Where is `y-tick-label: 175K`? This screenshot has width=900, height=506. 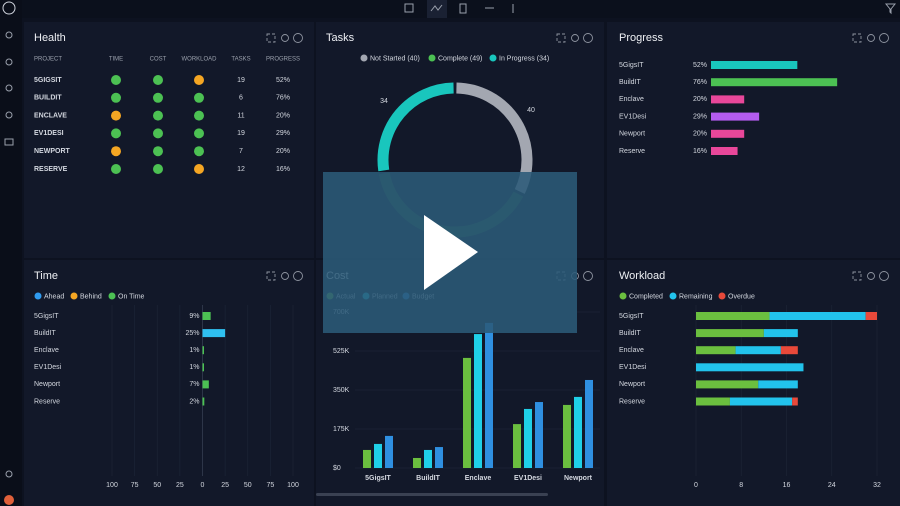 y-tick-label: 175K is located at coordinates (341, 429).